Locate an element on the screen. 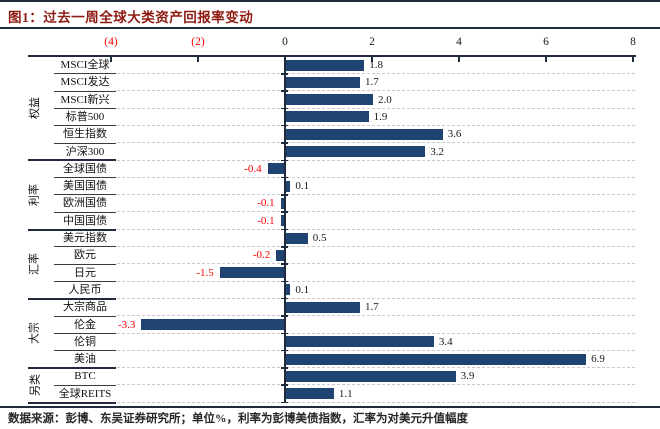 This screenshot has width=660, height=429. x-axis-label: 2 is located at coordinates (372, 42).